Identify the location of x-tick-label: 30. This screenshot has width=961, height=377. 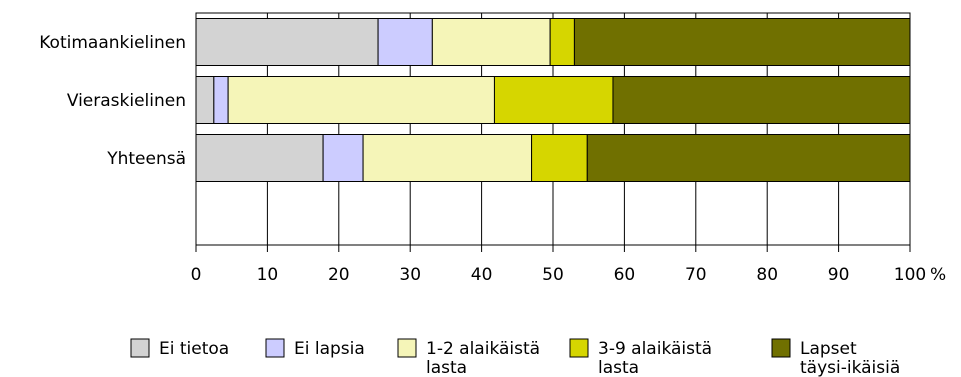
(410, 275).